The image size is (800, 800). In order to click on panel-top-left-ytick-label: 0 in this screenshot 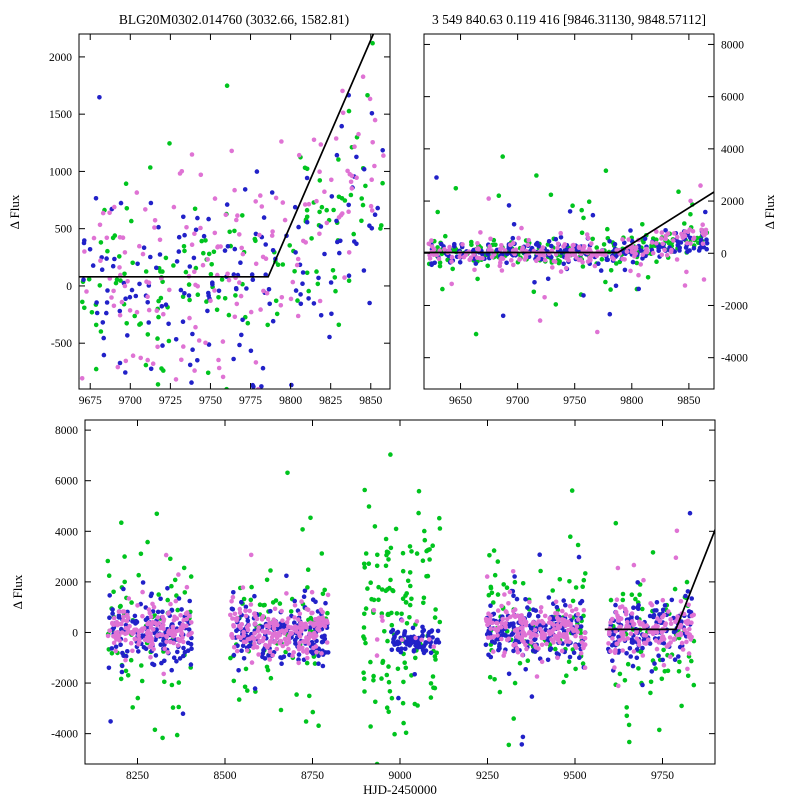, I will do `click(69, 287)`.